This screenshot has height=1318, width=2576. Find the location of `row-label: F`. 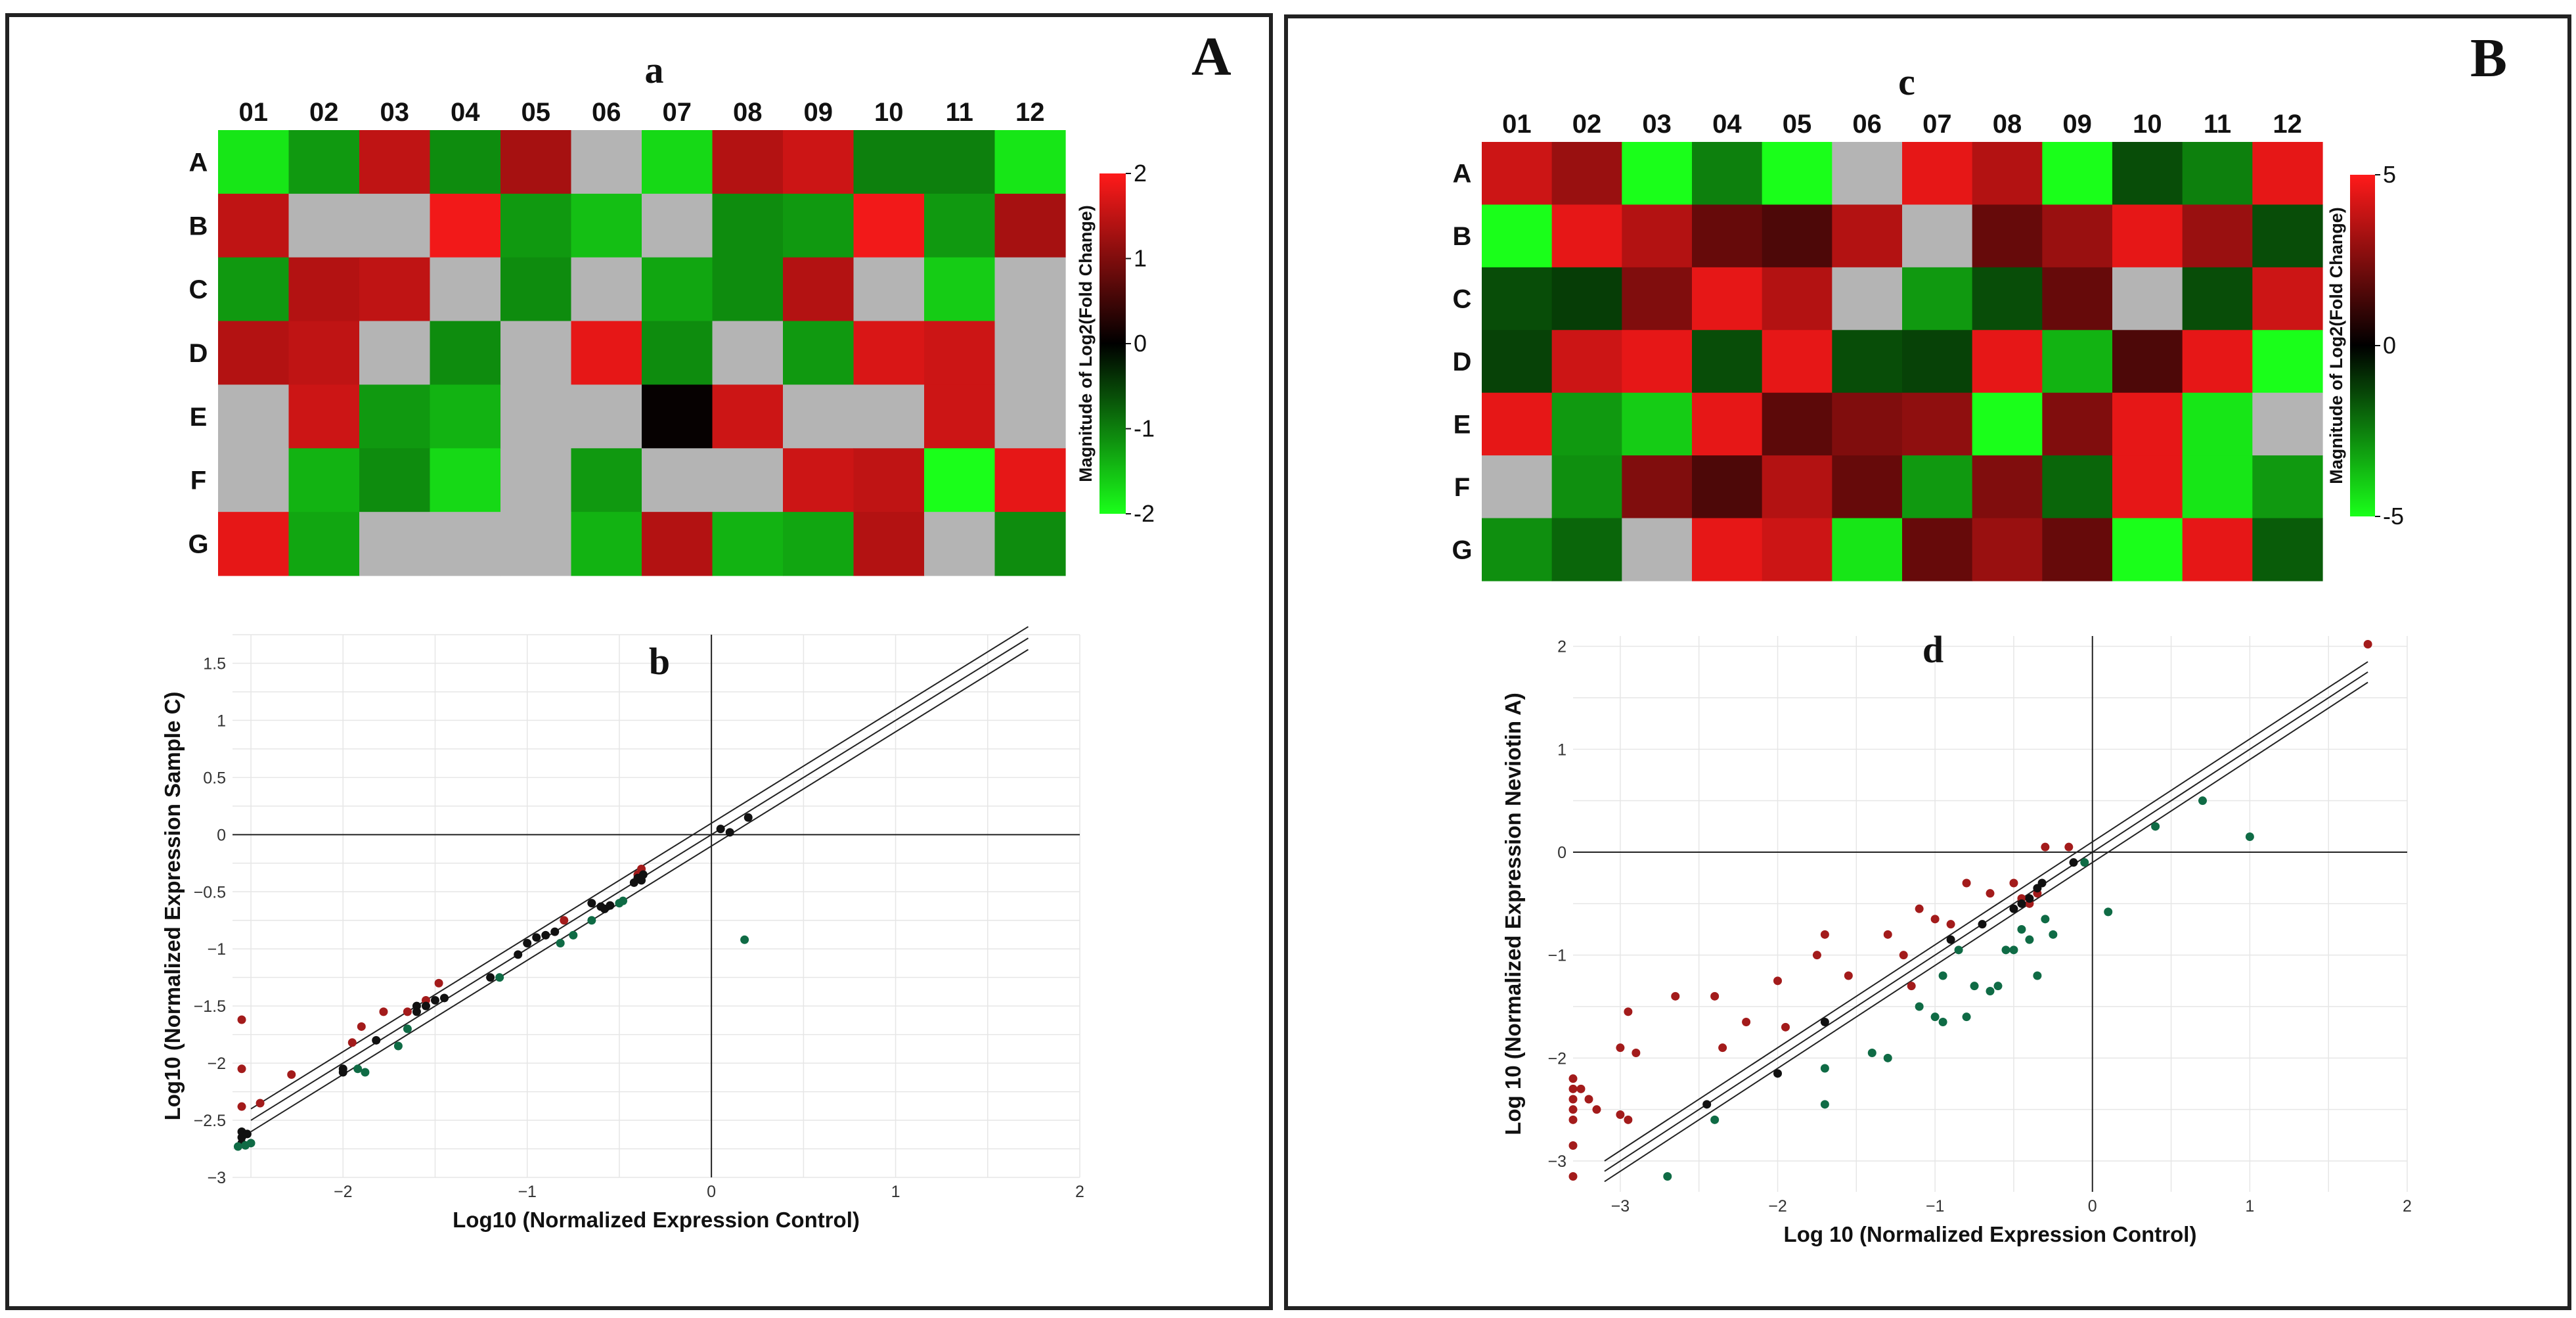

row-label: F is located at coordinates (198, 481).